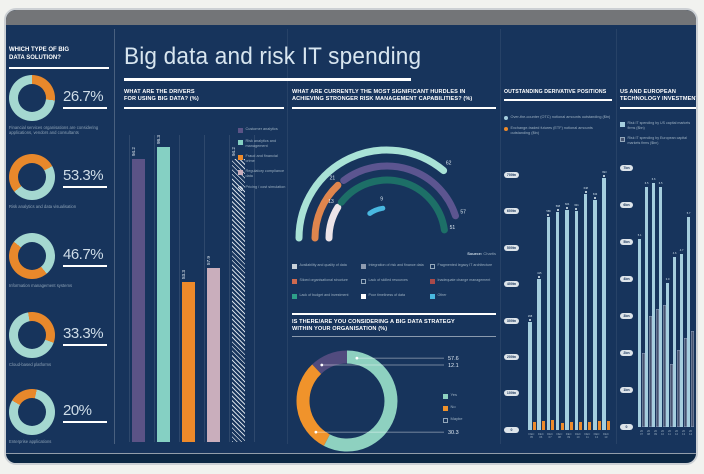  What do you see at coordinates (648, 433) in the screenshot?
I see `x-axis-label: 20 08` at bounding box center [648, 433].